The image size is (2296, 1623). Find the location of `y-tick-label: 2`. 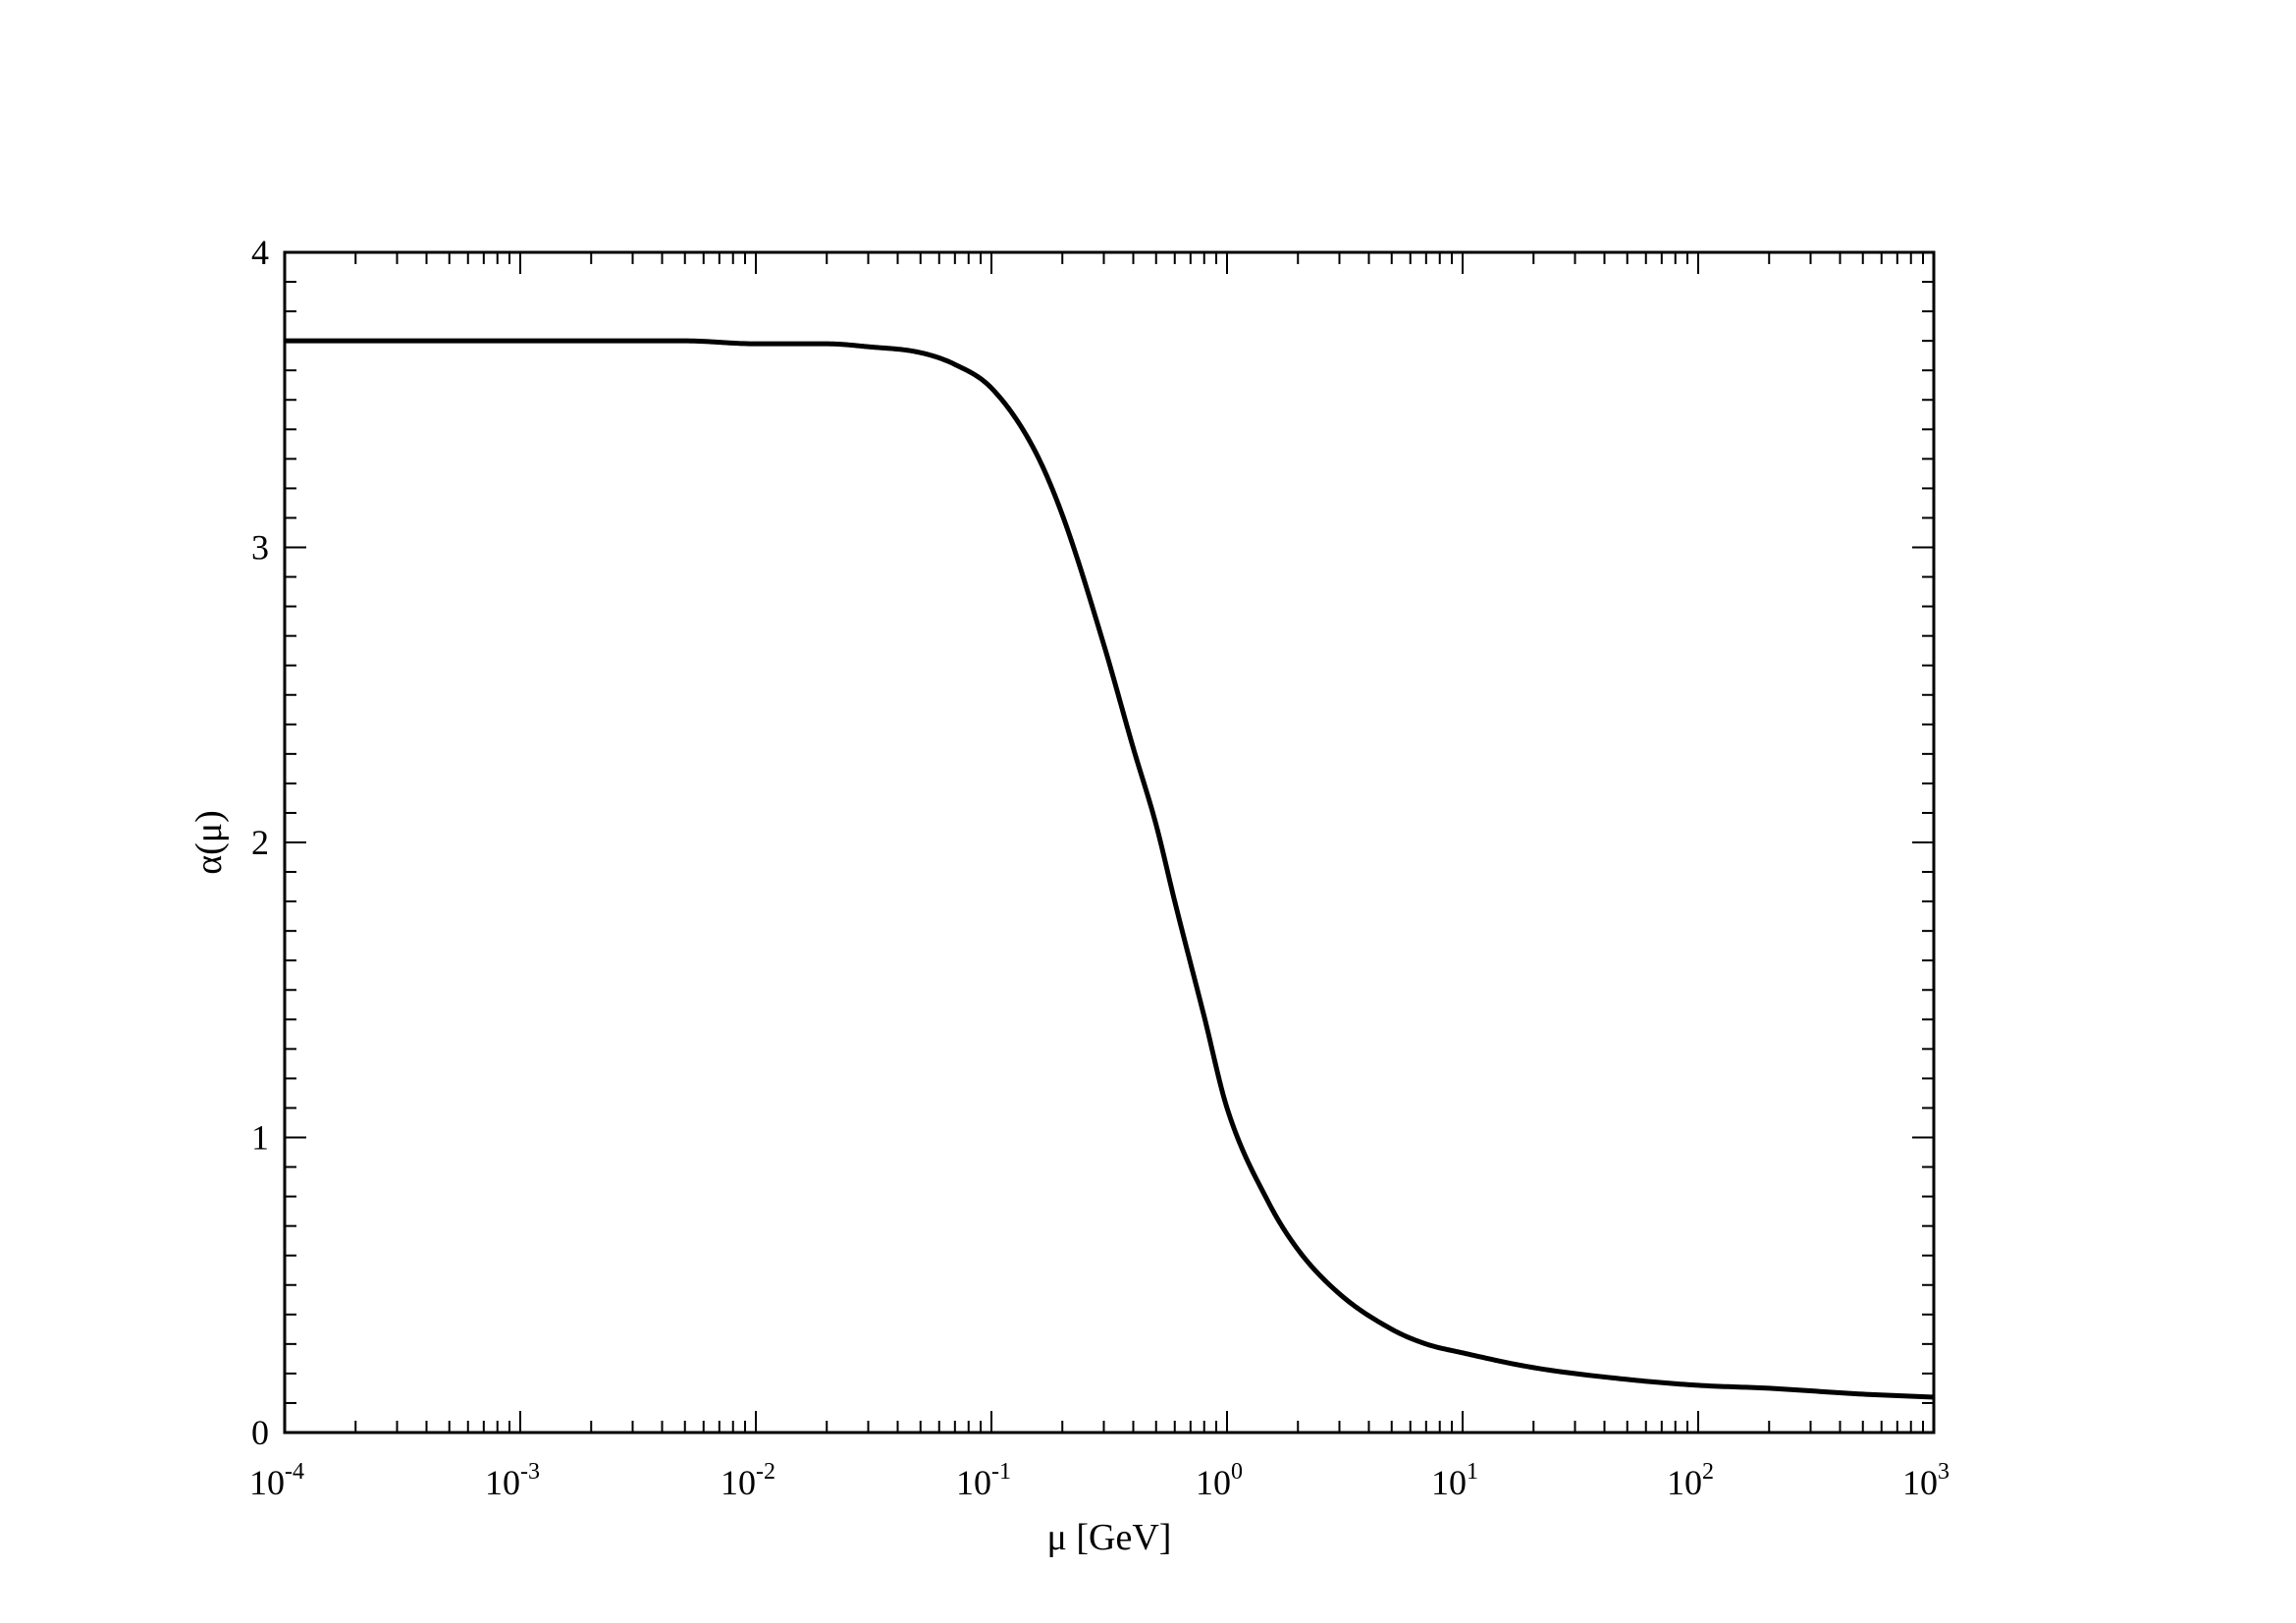

y-tick-label: 2 is located at coordinates (260, 842).